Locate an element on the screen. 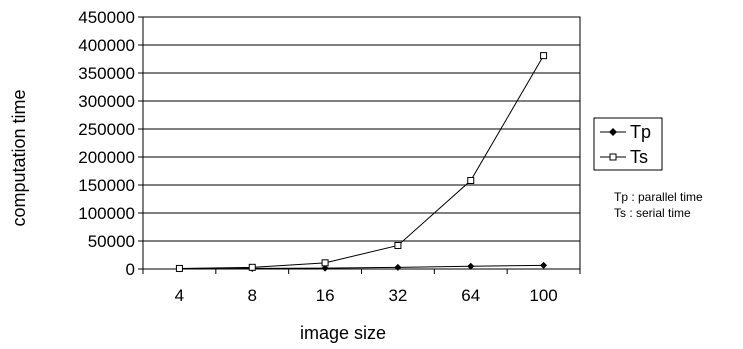 The height and width of the screenshot is (349, 743). y-tick-label: 250000 is located at coordinates (106, 129).